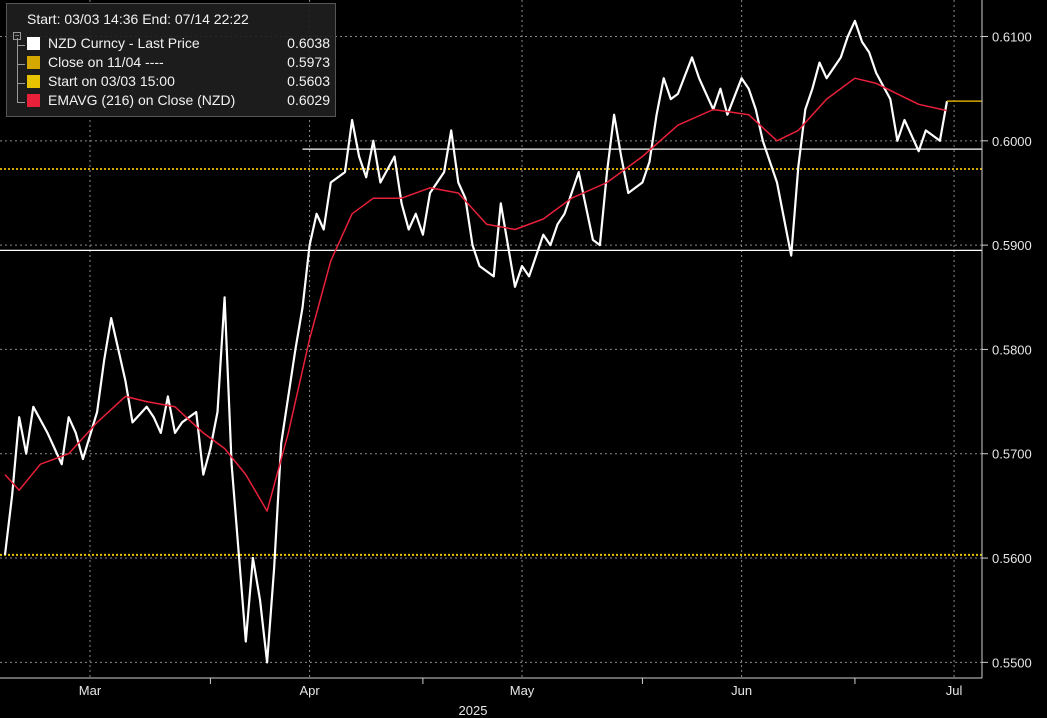 The width and height of the screenshot is (1047, 718). What do you see at coordinates (106, 62) in the screenshot?
I see `legend-label: Close on 11/04 ----` at bounding box center [106, 62].